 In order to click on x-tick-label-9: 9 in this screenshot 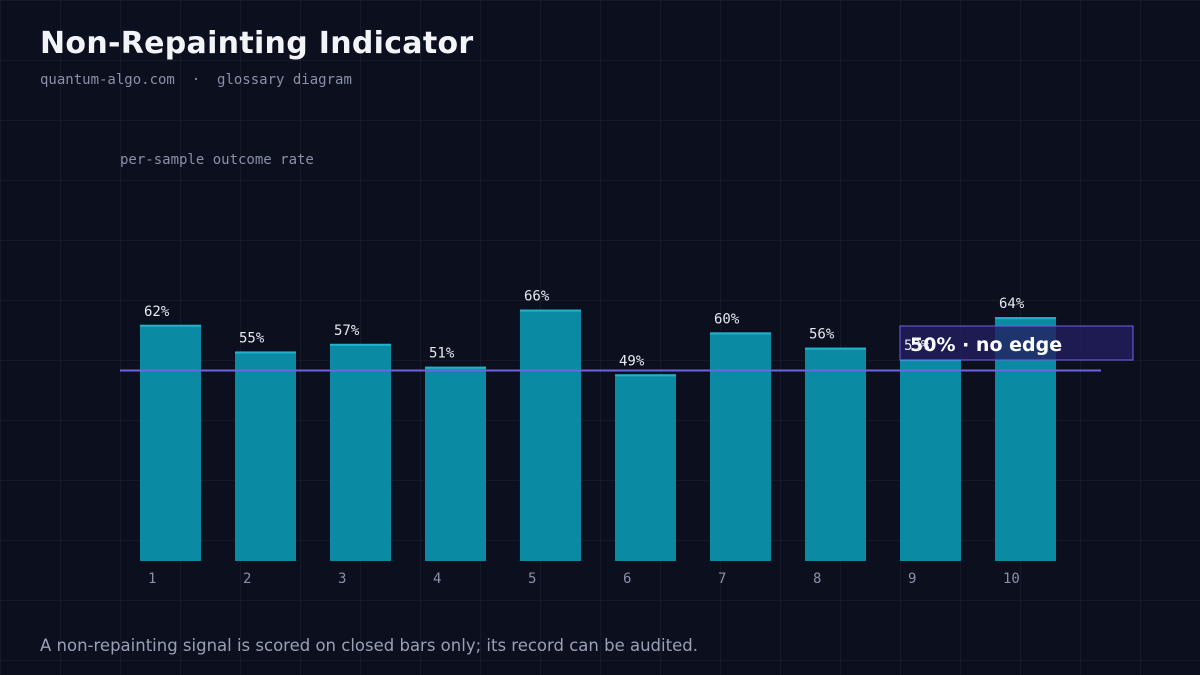, I will do `click(912, 579)`.